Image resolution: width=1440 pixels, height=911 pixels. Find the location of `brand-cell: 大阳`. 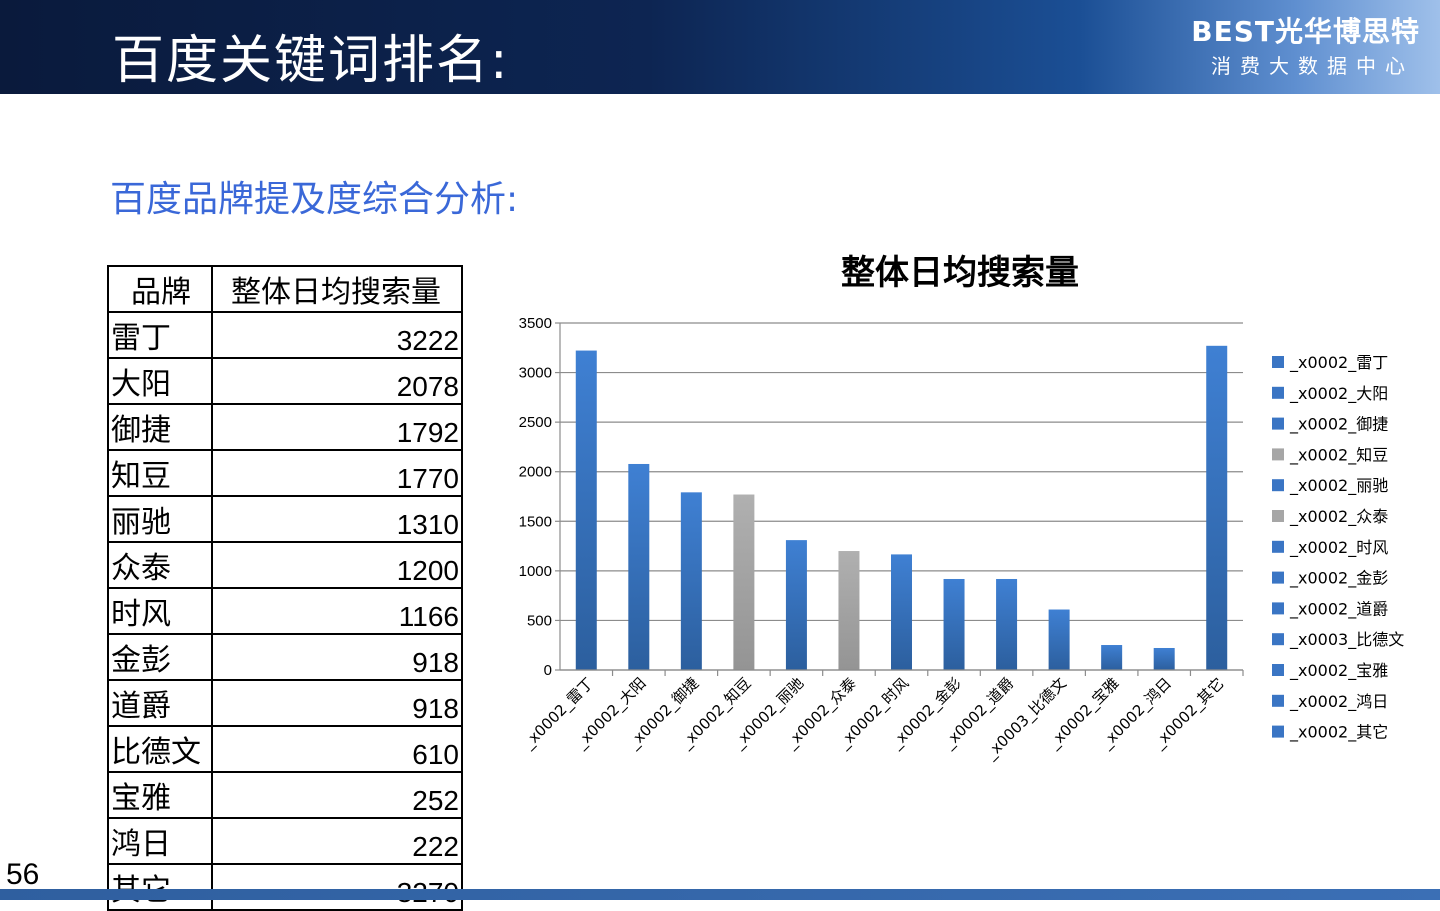

brand-cell: 大阳 is located at coordinates (160, 381).